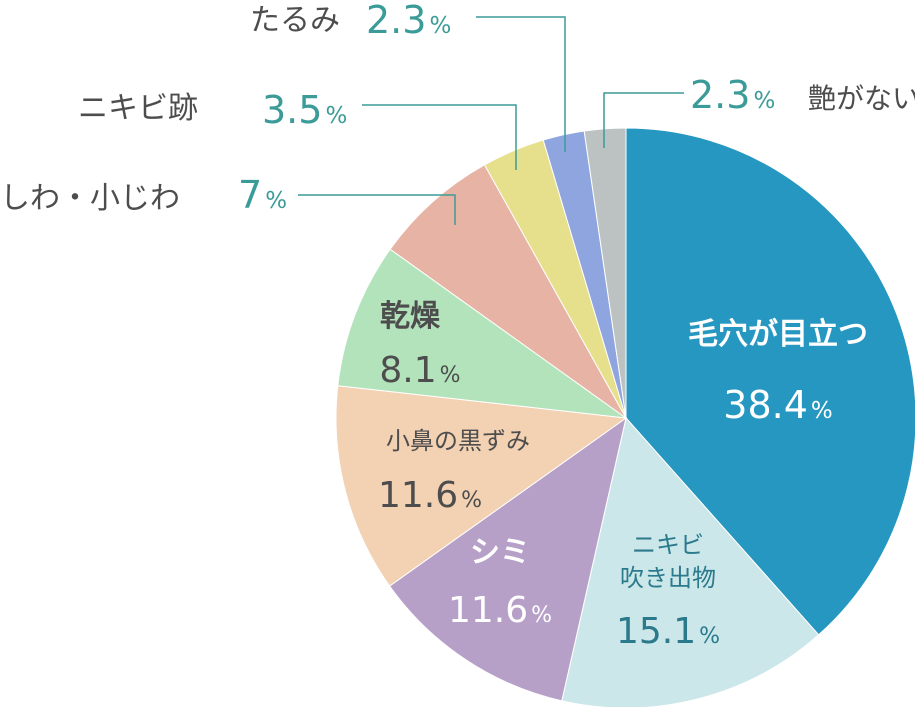  Describe the element at coordinates (777, 405) in the screenshot. I see `slice-value-label: 38.4%` at that location.